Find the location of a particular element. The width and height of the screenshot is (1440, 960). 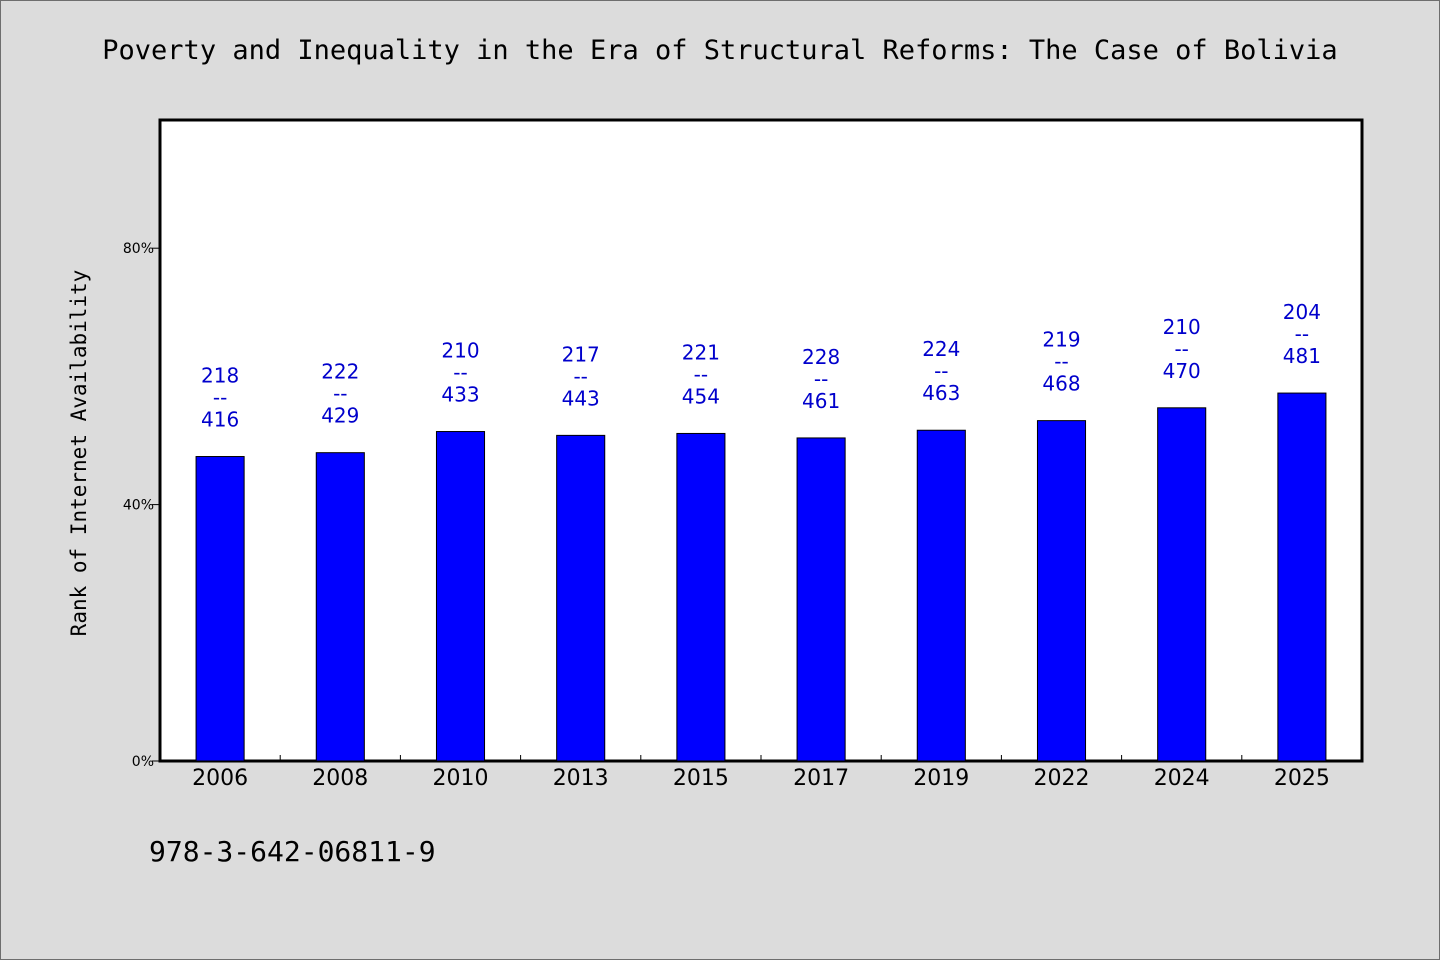

x-tick-label: 2022 is located at coordinates (1062, 778).